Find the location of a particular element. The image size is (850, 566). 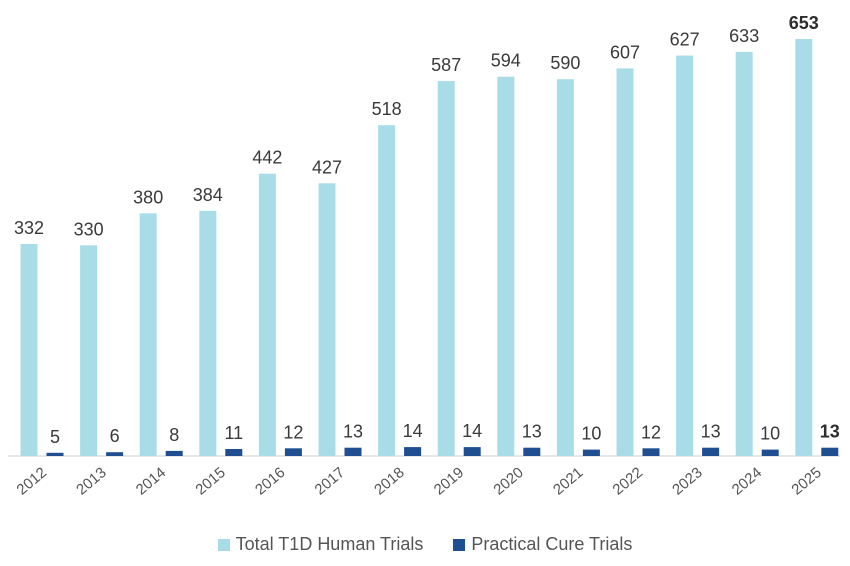

total-trials-bar-2013 is located at coordinates (89, 350).